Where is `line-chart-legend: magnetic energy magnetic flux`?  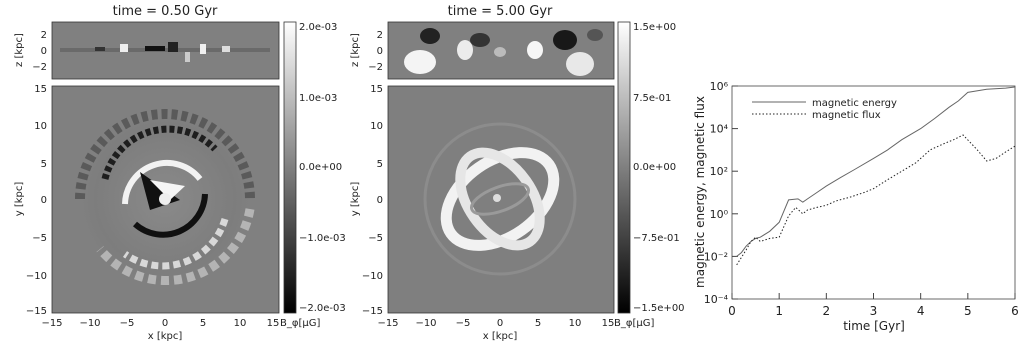 line-chart-legend: magnetic energy magnetic flux is located at coordinates (824, 109).